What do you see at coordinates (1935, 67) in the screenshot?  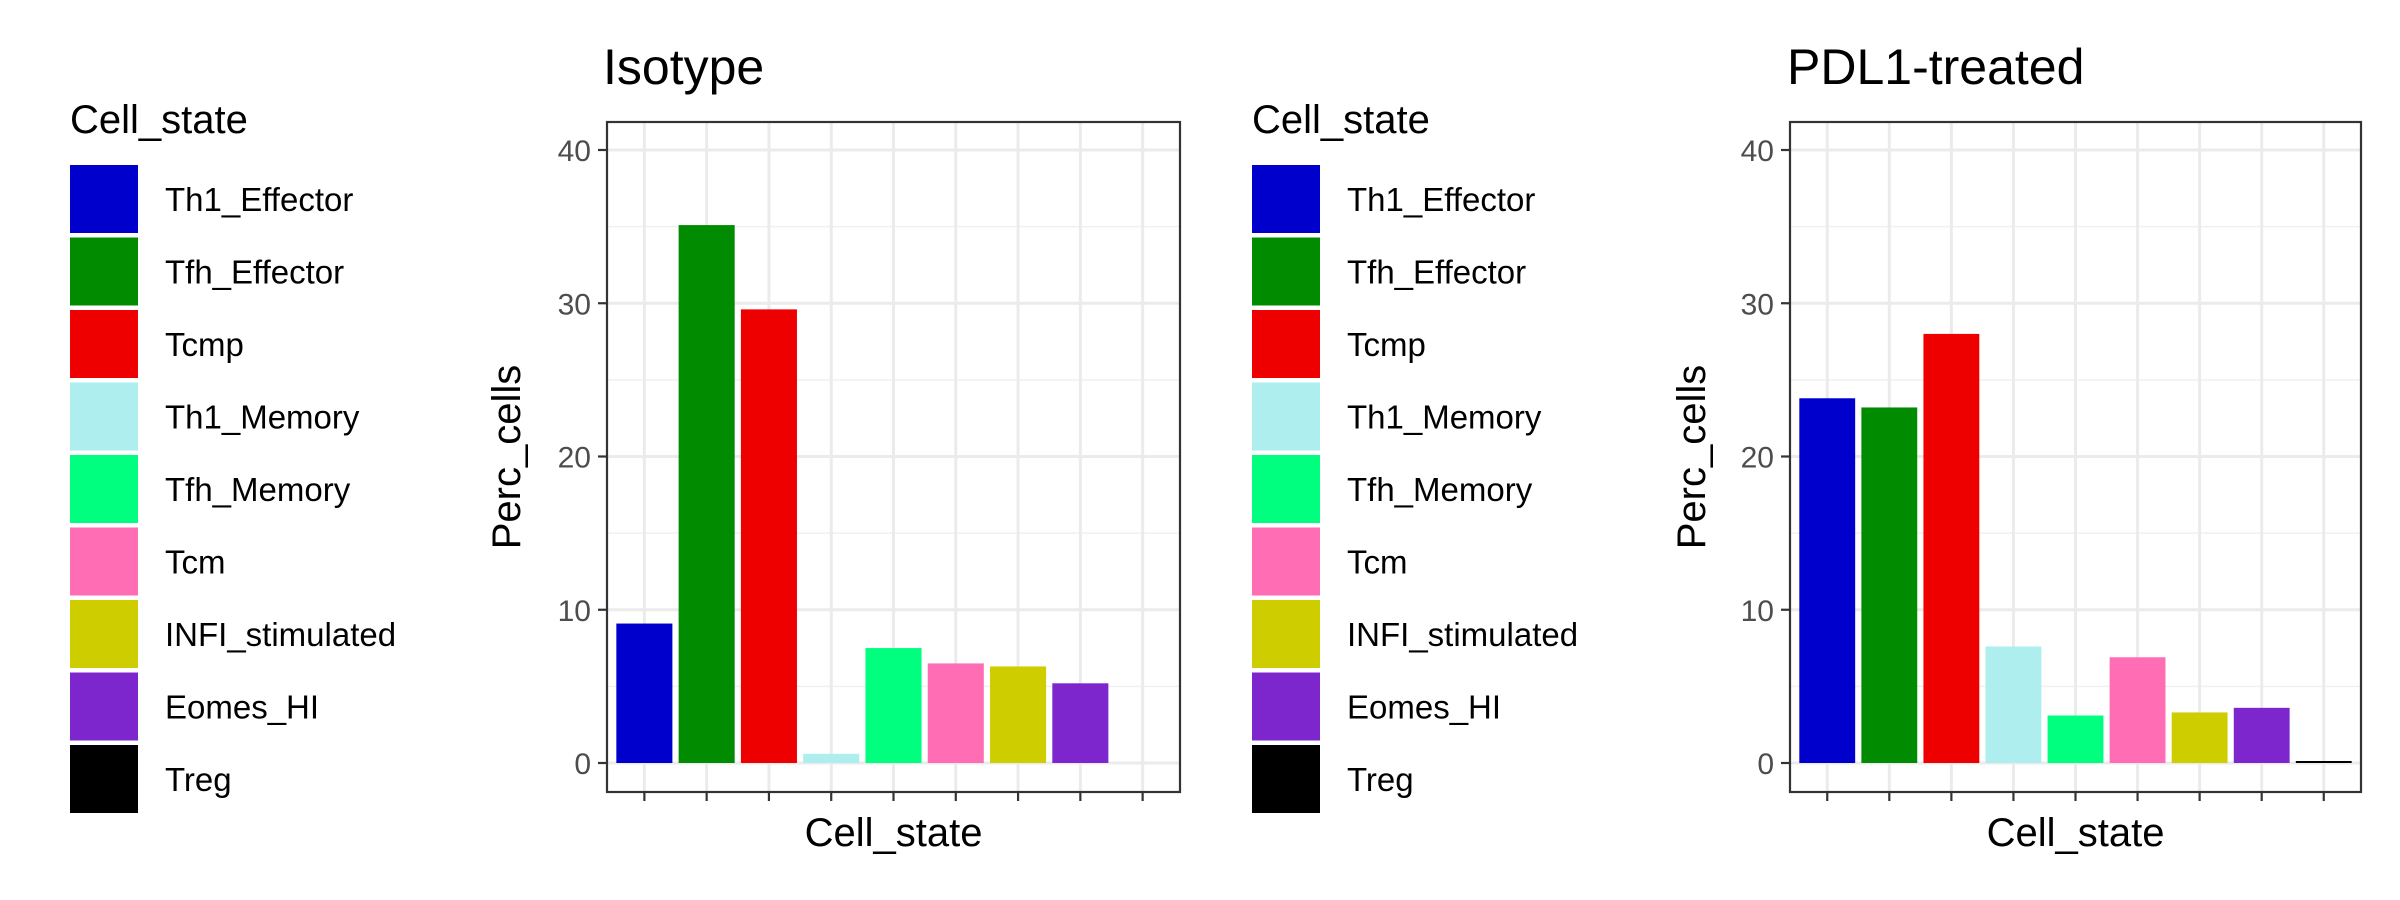 I see `chart-title: PDL1-treated` at bounding box center [1935, 67].